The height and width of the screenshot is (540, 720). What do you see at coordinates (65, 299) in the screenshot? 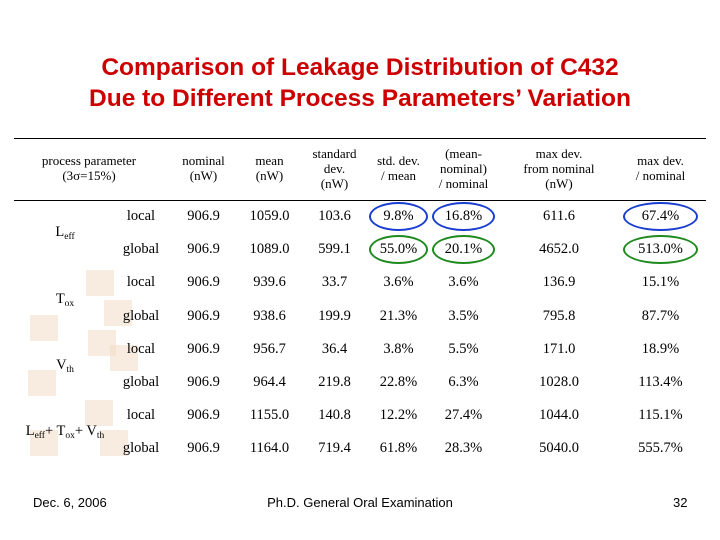
I see `parameter-label: Tox` at bounding box center [65, 299].